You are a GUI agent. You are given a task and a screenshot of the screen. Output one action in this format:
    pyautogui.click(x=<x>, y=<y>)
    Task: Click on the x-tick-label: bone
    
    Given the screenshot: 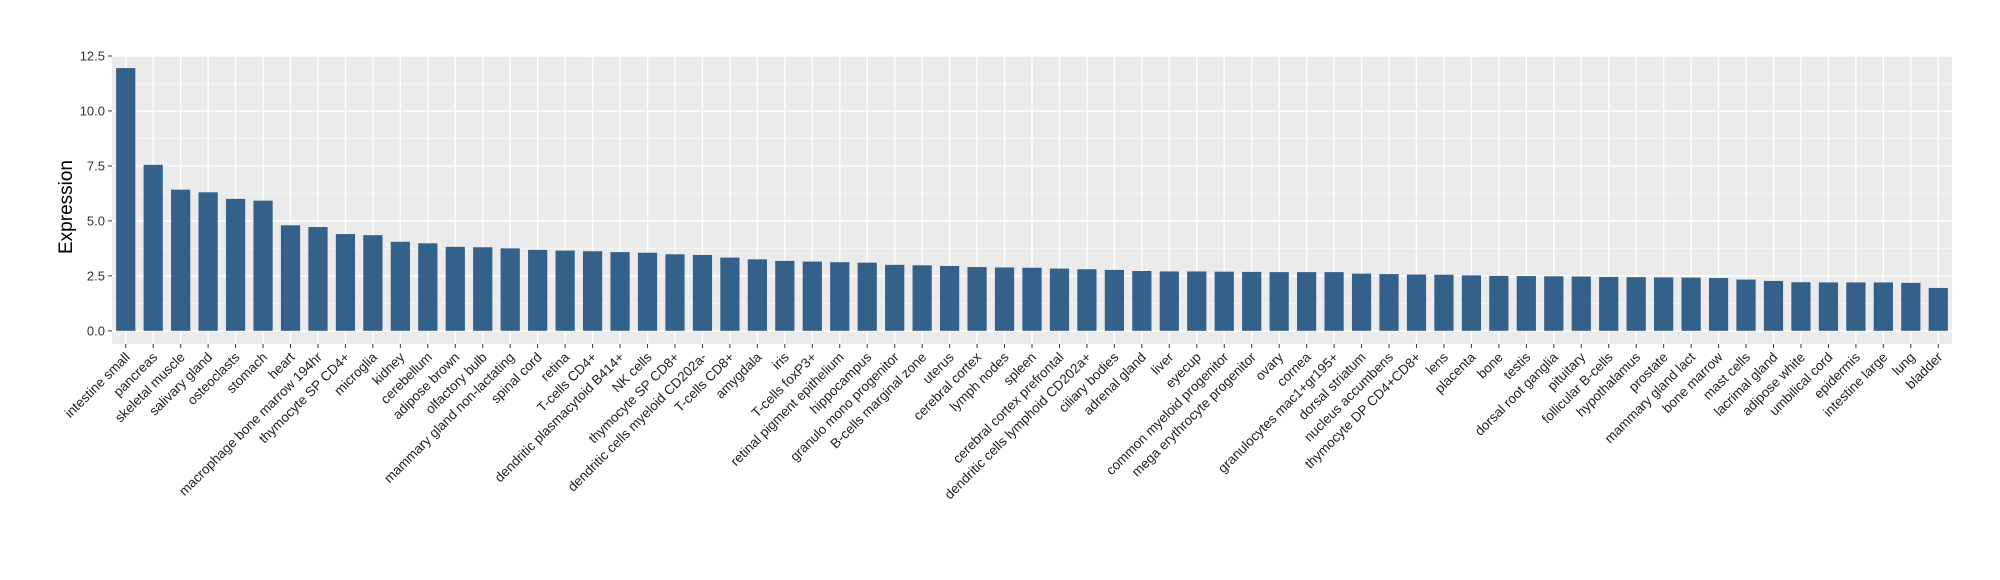 What is the action you would take?
    pyautogui.click(x=1490, y=366)
    